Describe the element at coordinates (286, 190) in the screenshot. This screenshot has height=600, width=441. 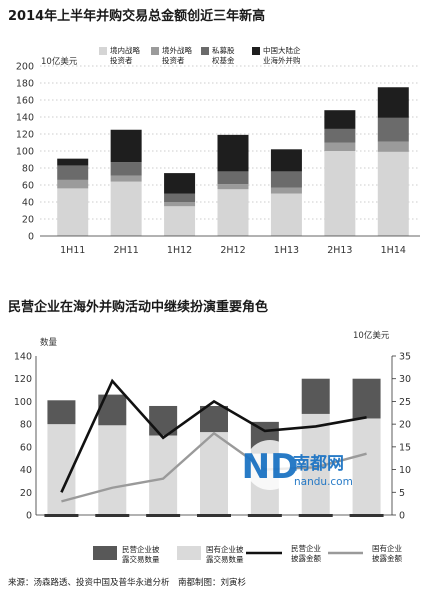
I see `chart-1-bar-segment-s1-c4` at that location.